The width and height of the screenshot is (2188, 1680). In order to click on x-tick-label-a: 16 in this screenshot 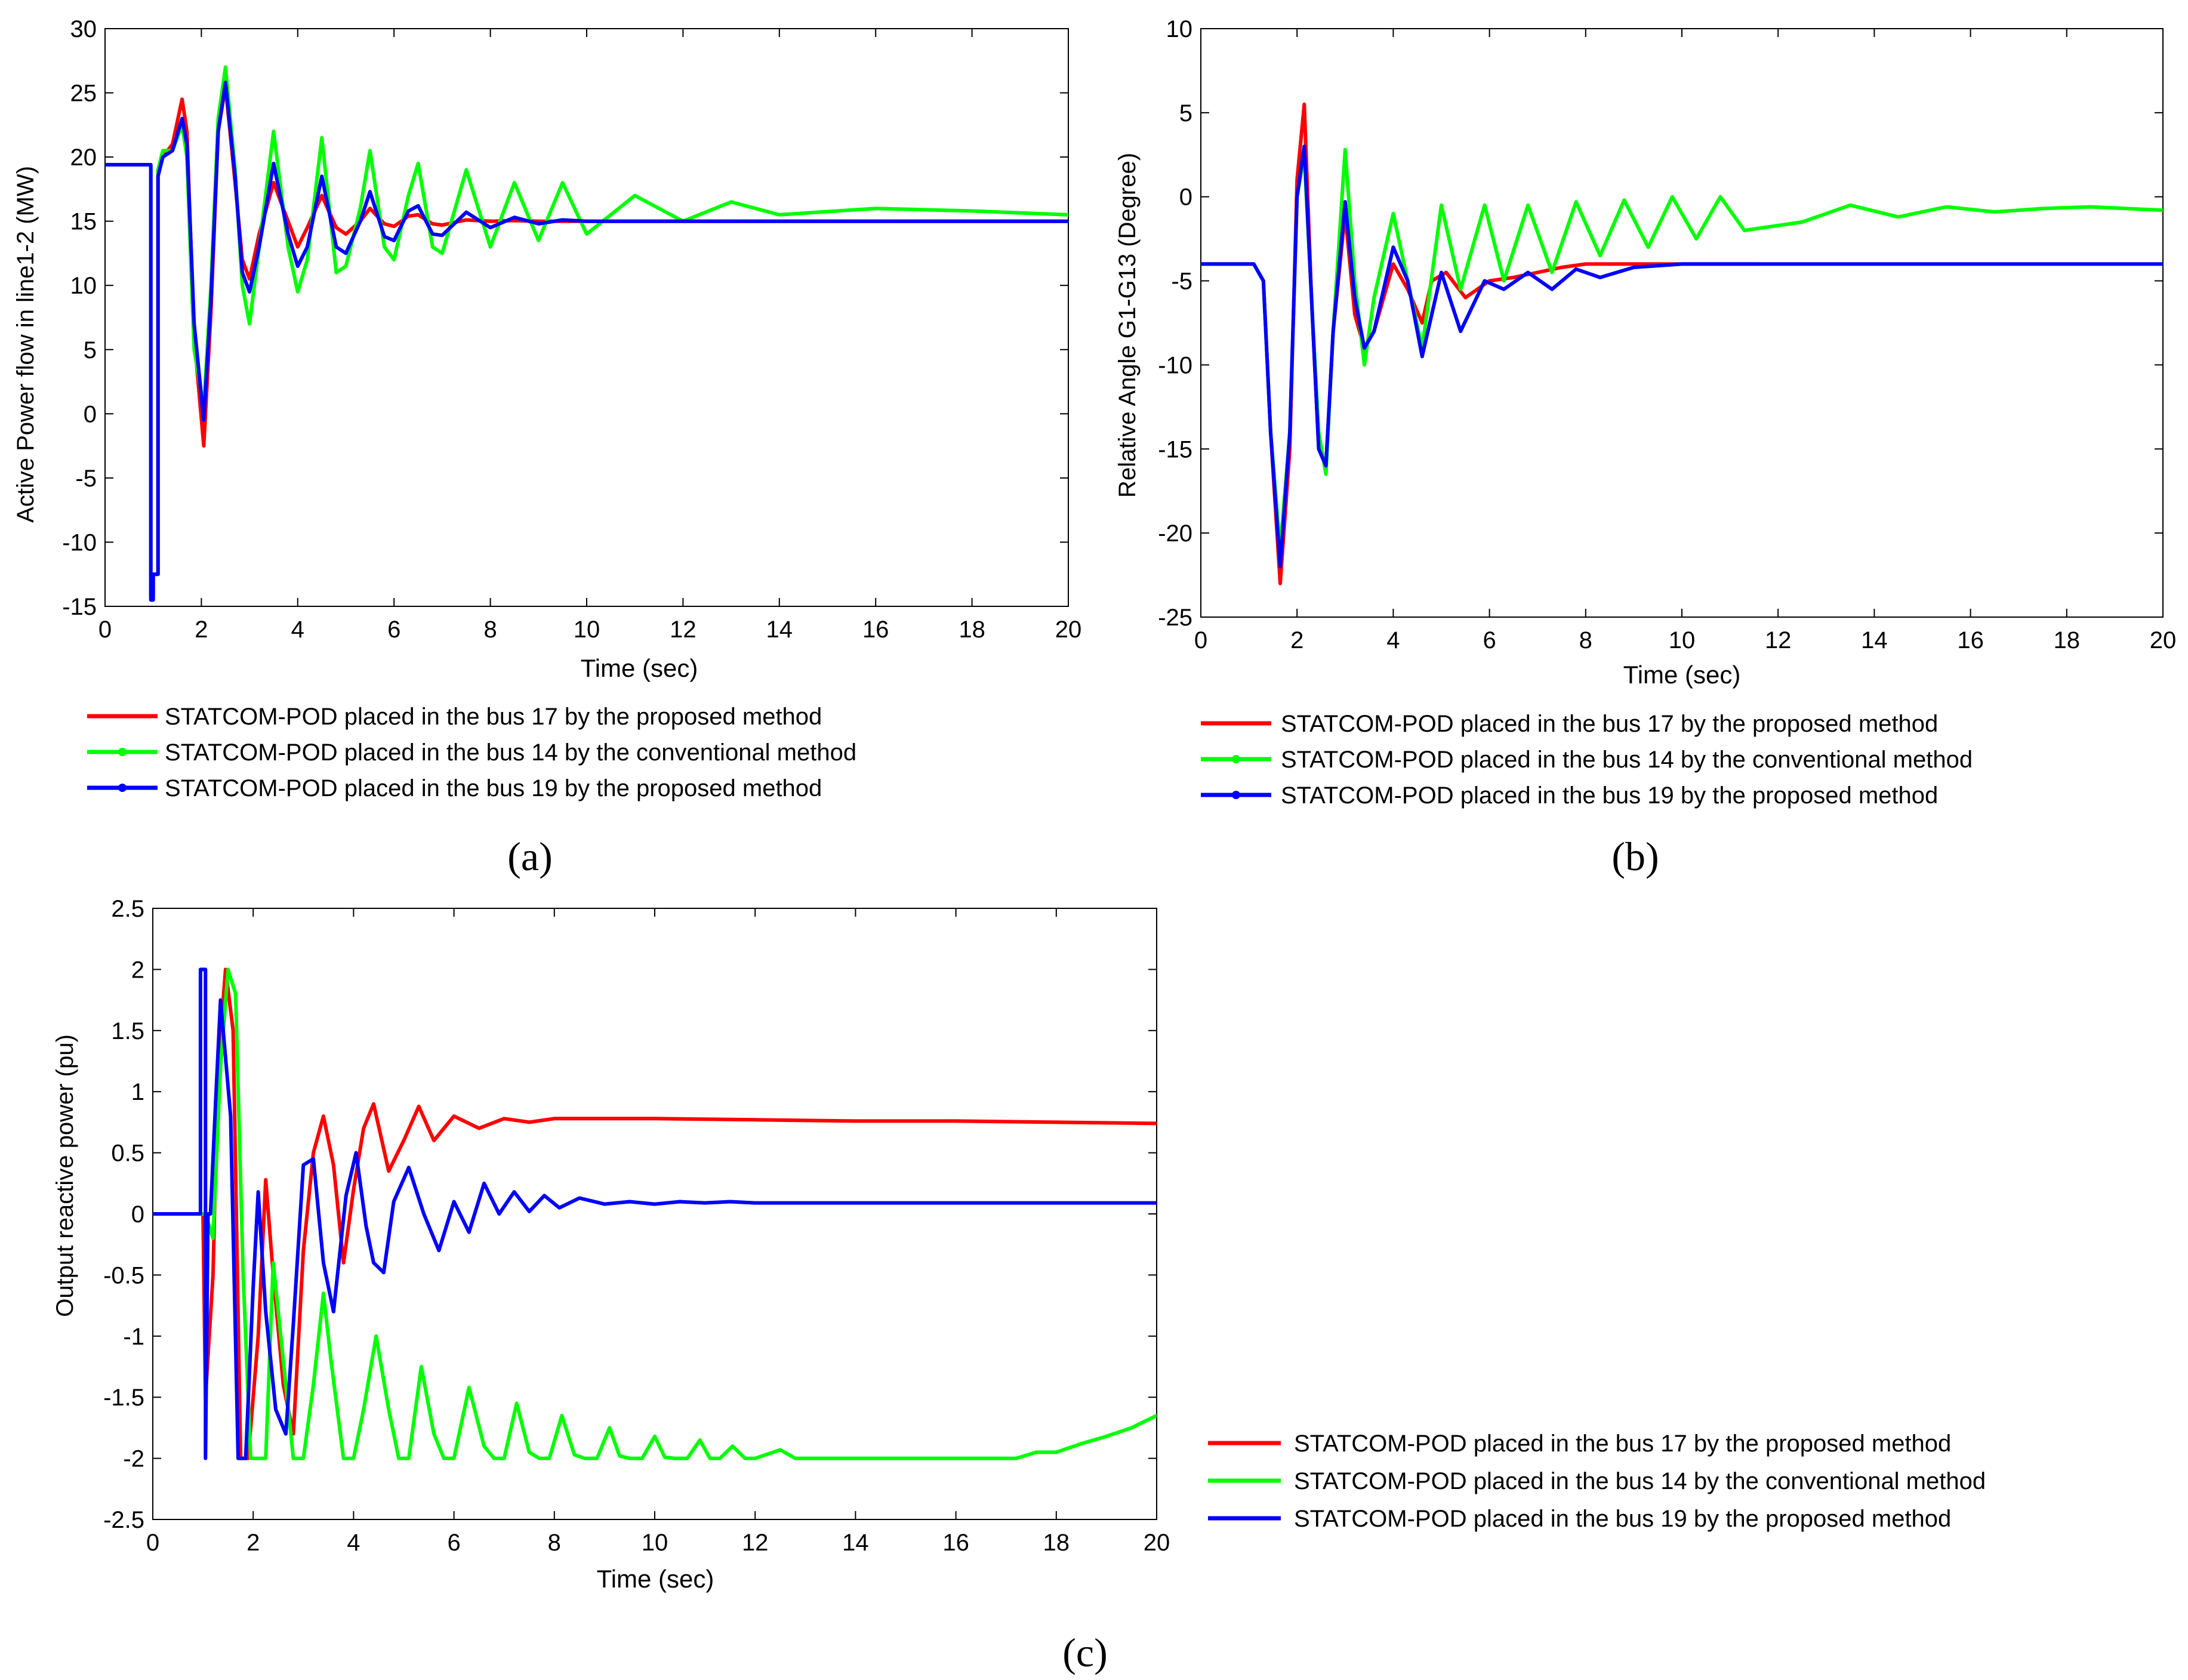, I will do `click(875, 629)`.